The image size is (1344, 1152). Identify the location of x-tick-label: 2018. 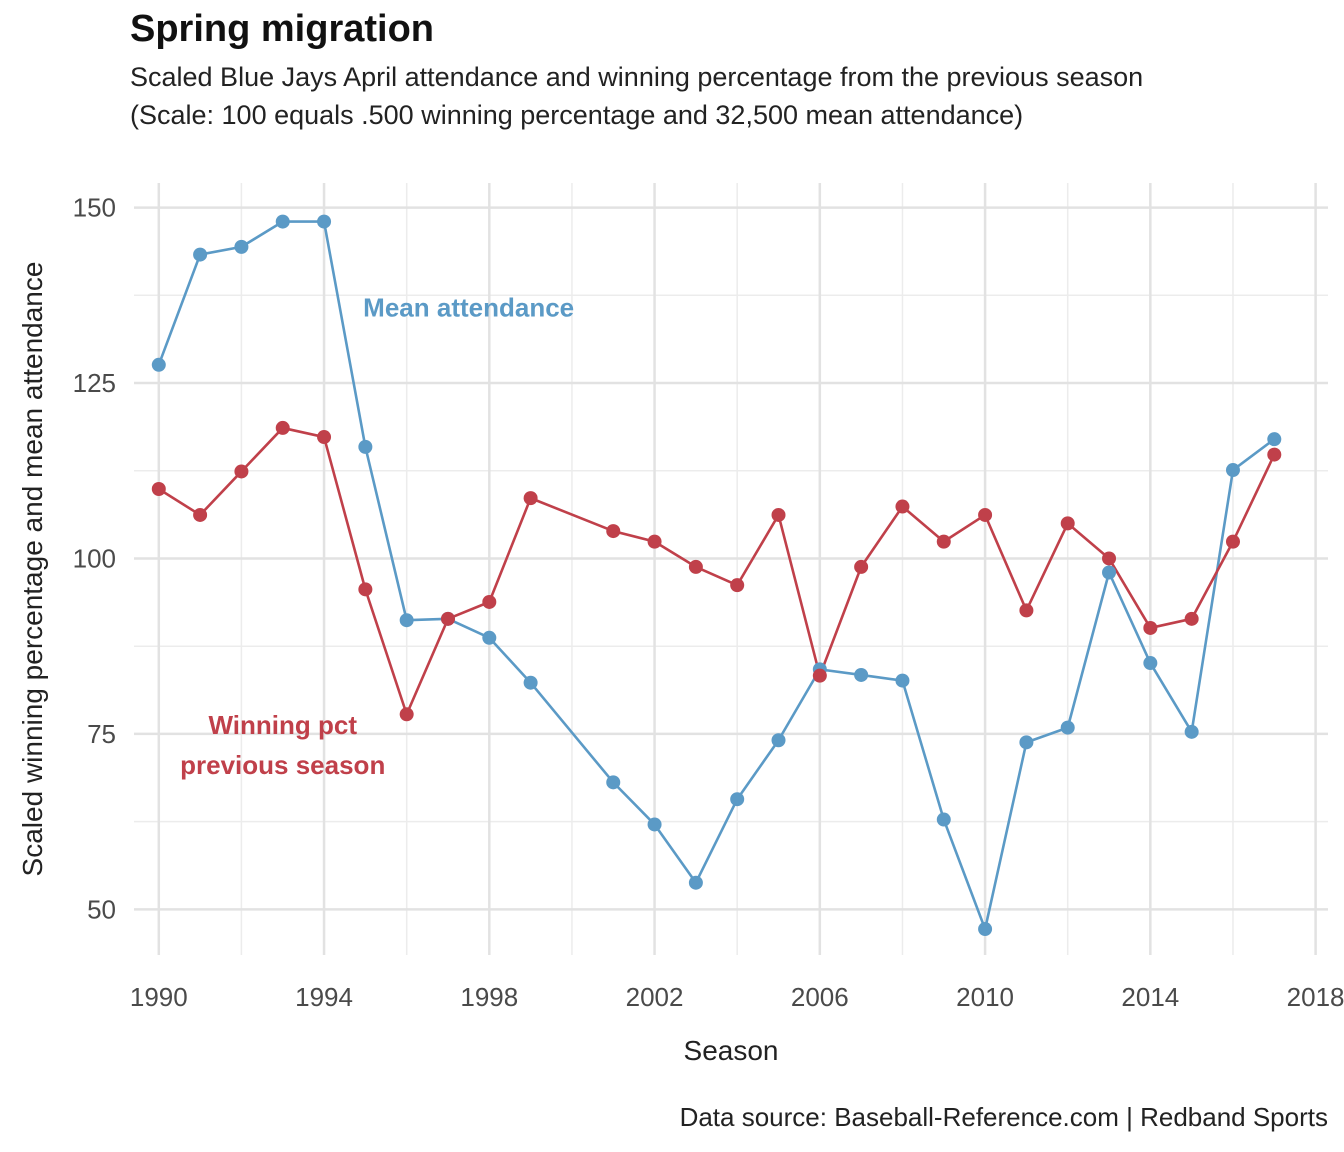
(1315, 997).